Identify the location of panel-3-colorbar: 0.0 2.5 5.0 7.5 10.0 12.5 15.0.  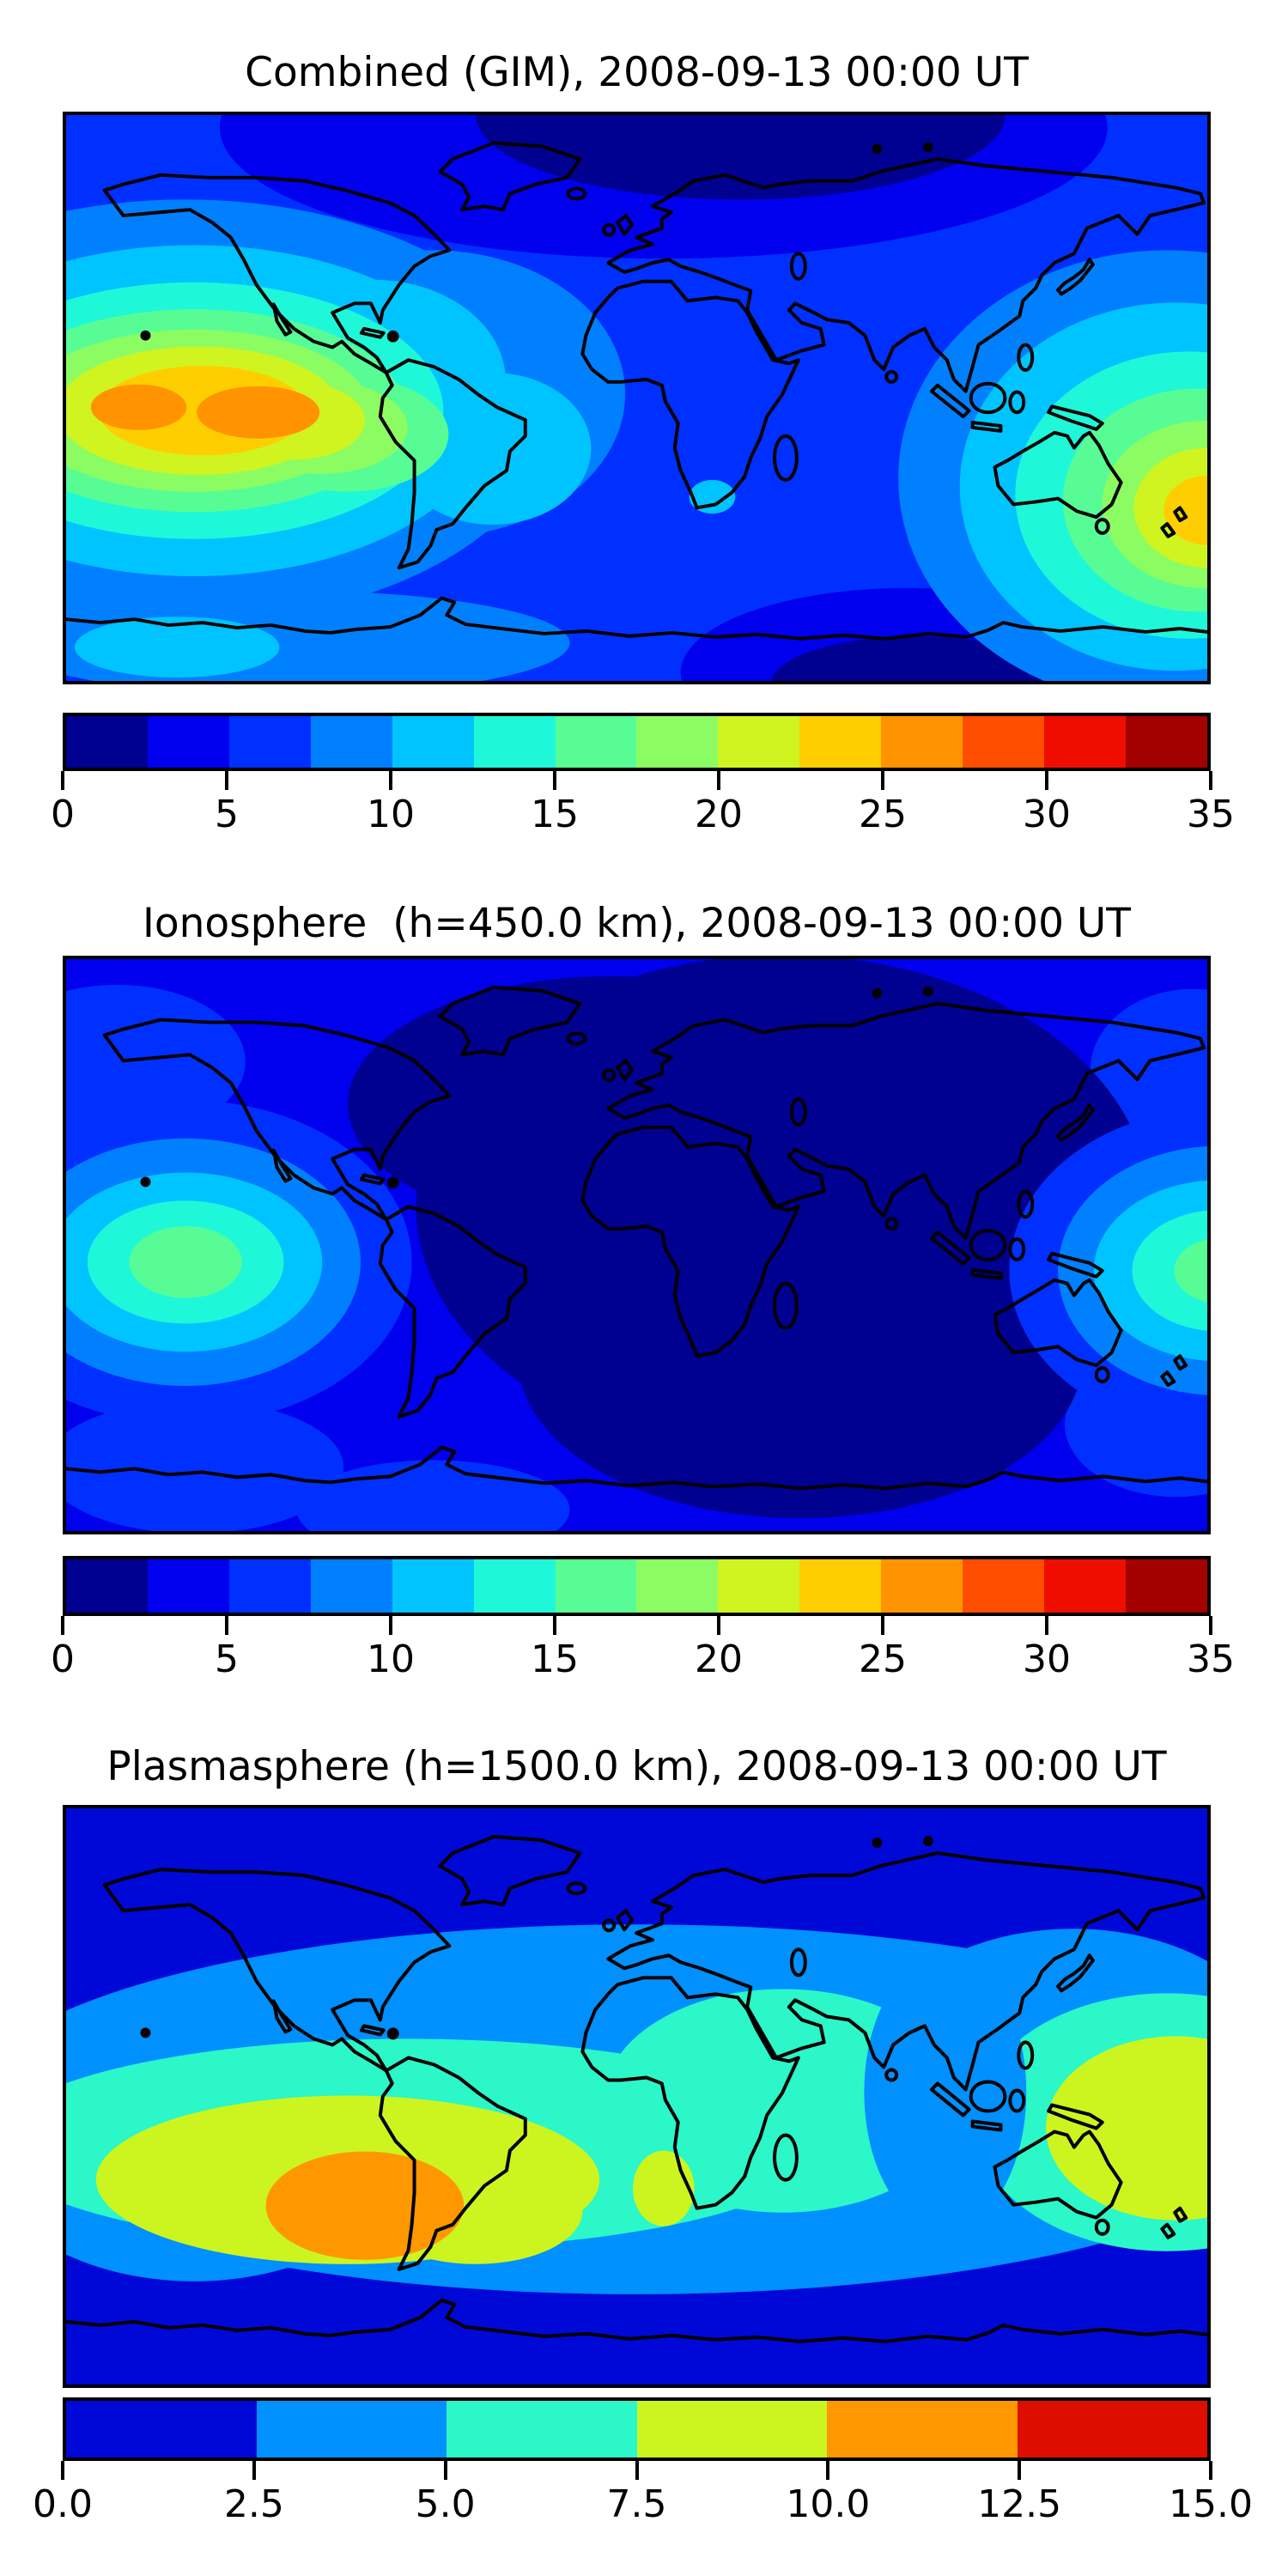
(643, 2463).